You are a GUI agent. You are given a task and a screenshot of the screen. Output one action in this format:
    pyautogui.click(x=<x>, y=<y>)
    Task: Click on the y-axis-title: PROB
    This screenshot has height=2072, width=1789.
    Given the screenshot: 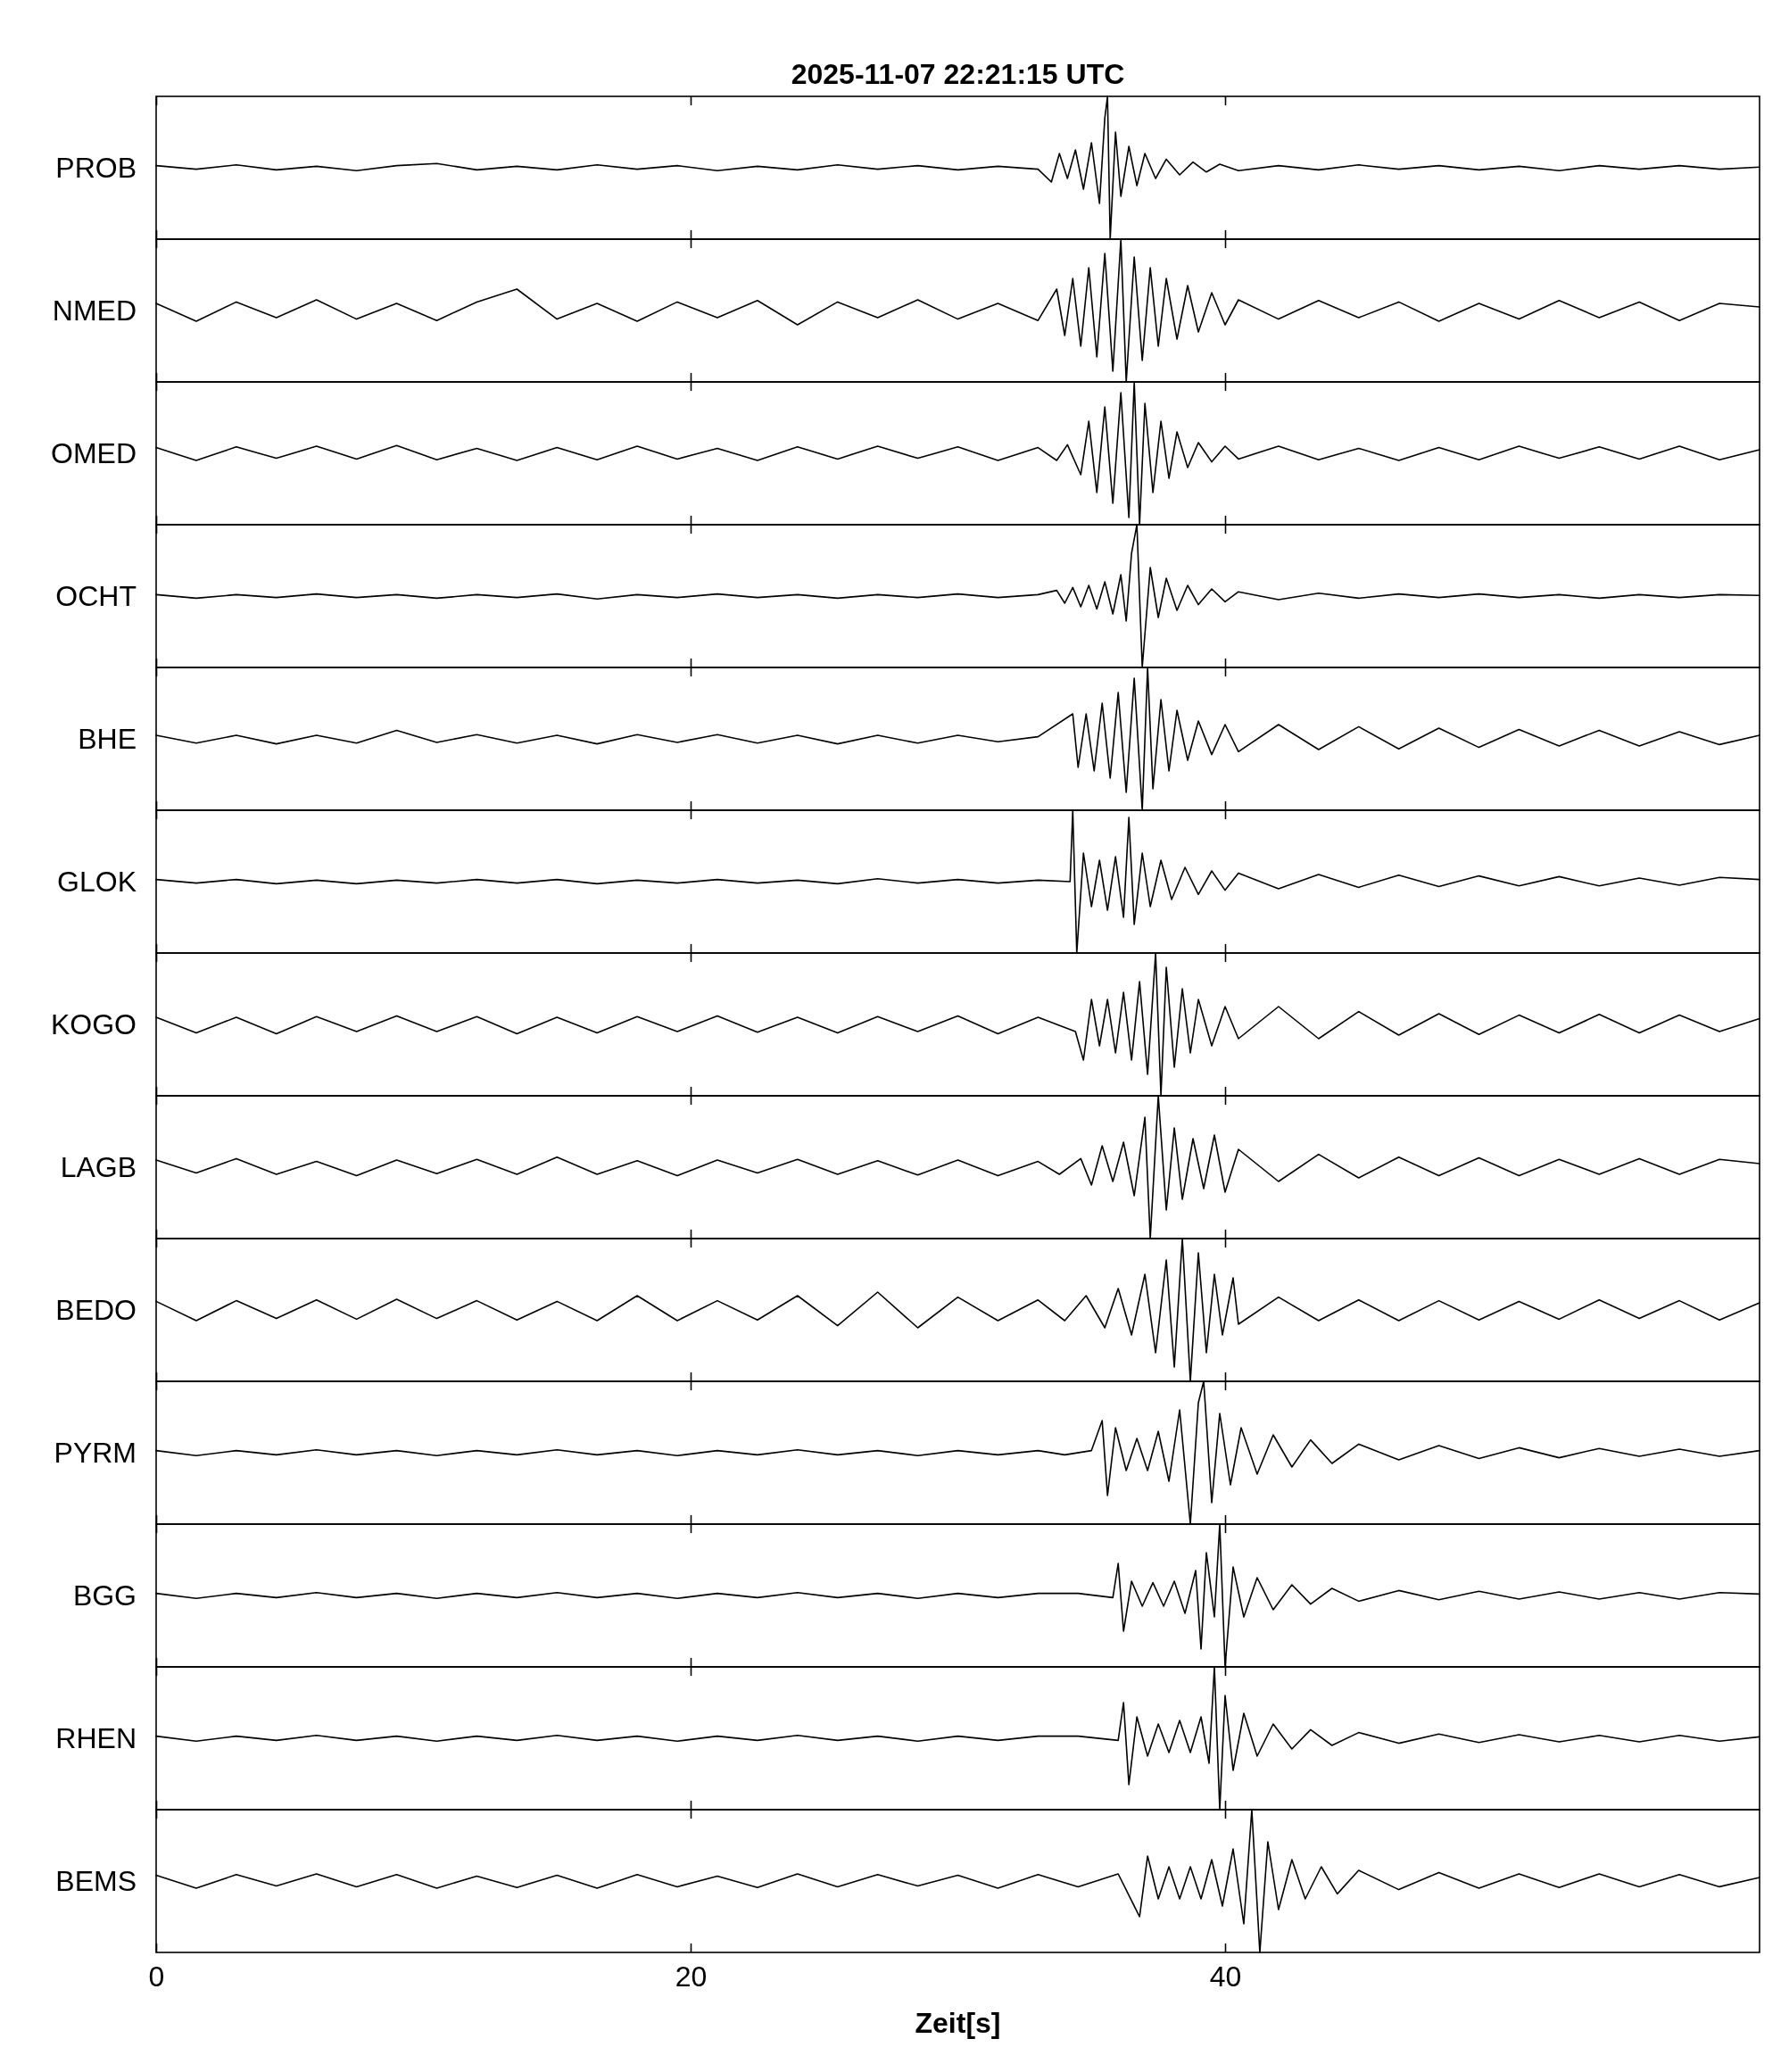 What is the action you would take?
    pyautogui.click(x=96, y=168)
    